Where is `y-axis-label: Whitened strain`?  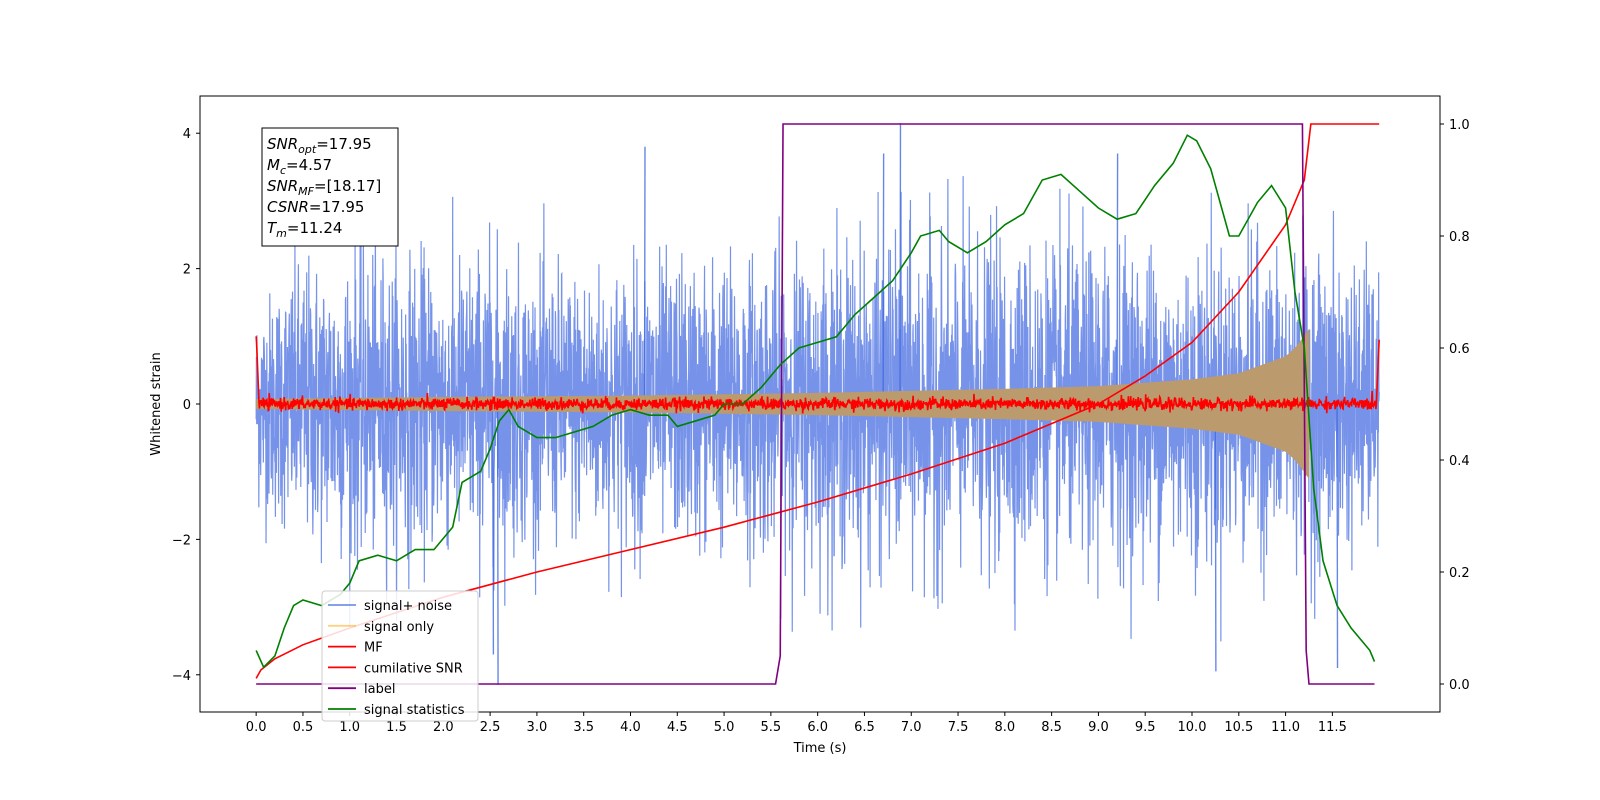 y-axis-label: Whitened strain is located at coordinates (156, 403).